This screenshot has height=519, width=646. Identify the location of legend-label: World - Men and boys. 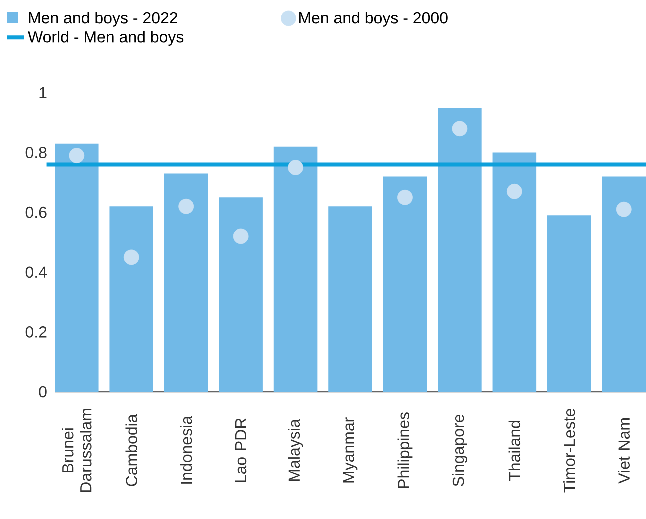
(106, 38).